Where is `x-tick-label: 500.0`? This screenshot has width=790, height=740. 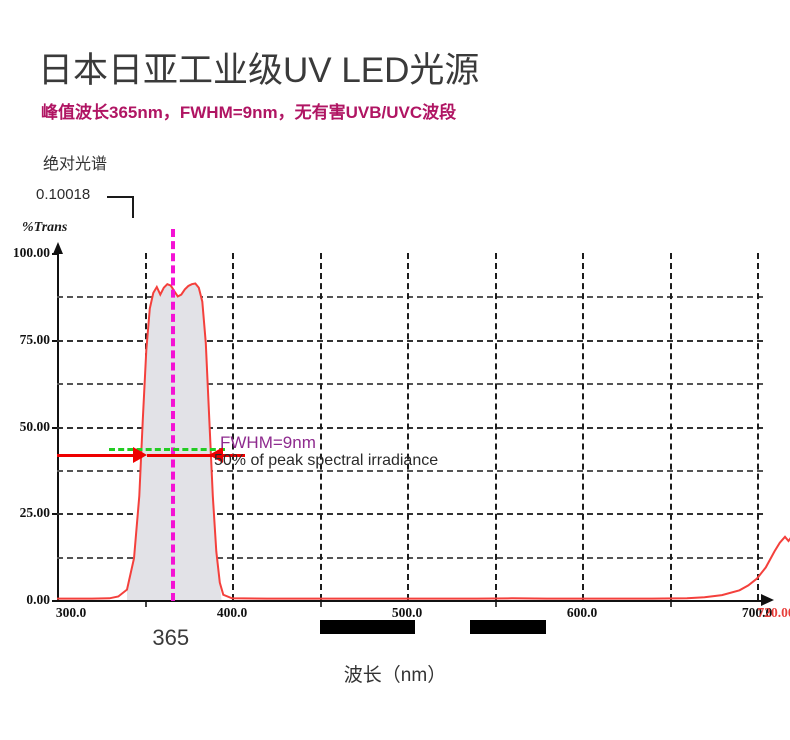 x-tick-label: 500.0 is located at coordinates (407, 612).